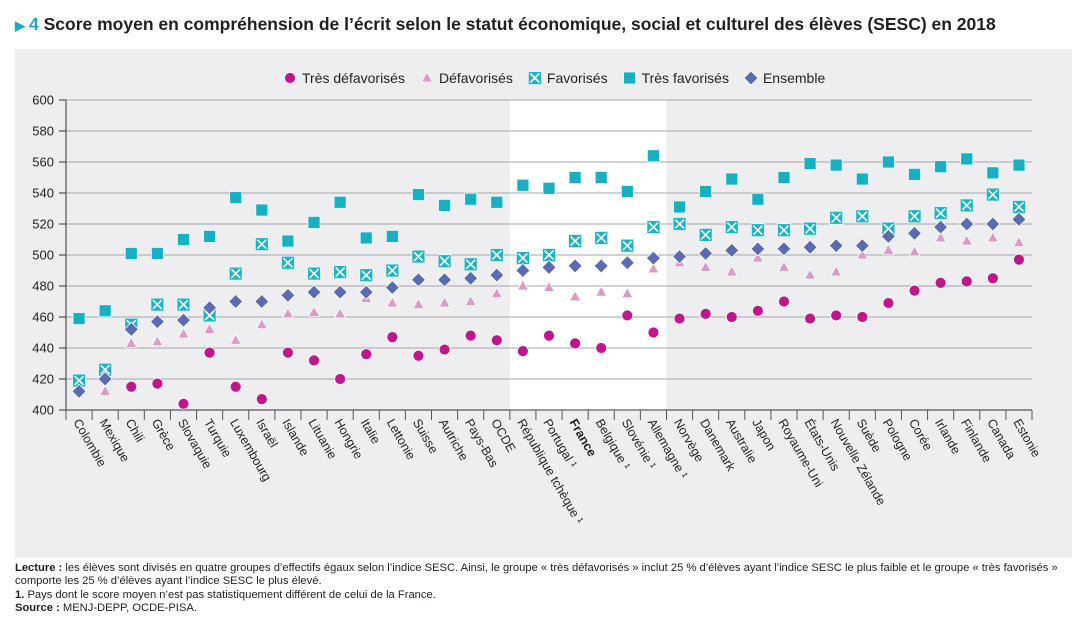 Image resolution: width=1072 pixels, height=619 pixels. Describe the element at coordinates (685, 78) in the screenshot. I see `legend-label-tres-favorises: Très favorisés` at that location.